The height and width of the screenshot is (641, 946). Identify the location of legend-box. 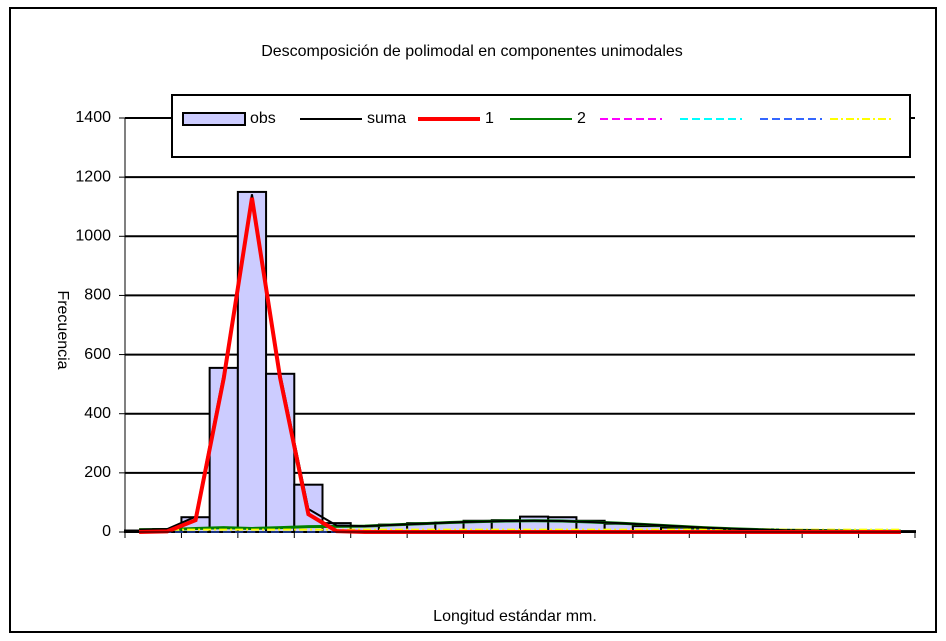
(541, 126).